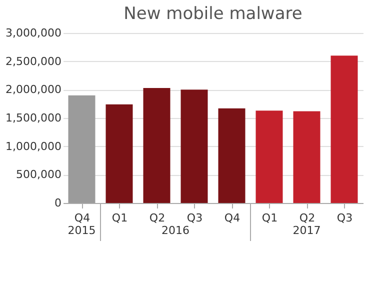 The width and height of the screenshot is (389, 282). Describe the element at coordinates (34, 89) in the screenshot. I see `y-tick-label: 2,000,000` at that location.